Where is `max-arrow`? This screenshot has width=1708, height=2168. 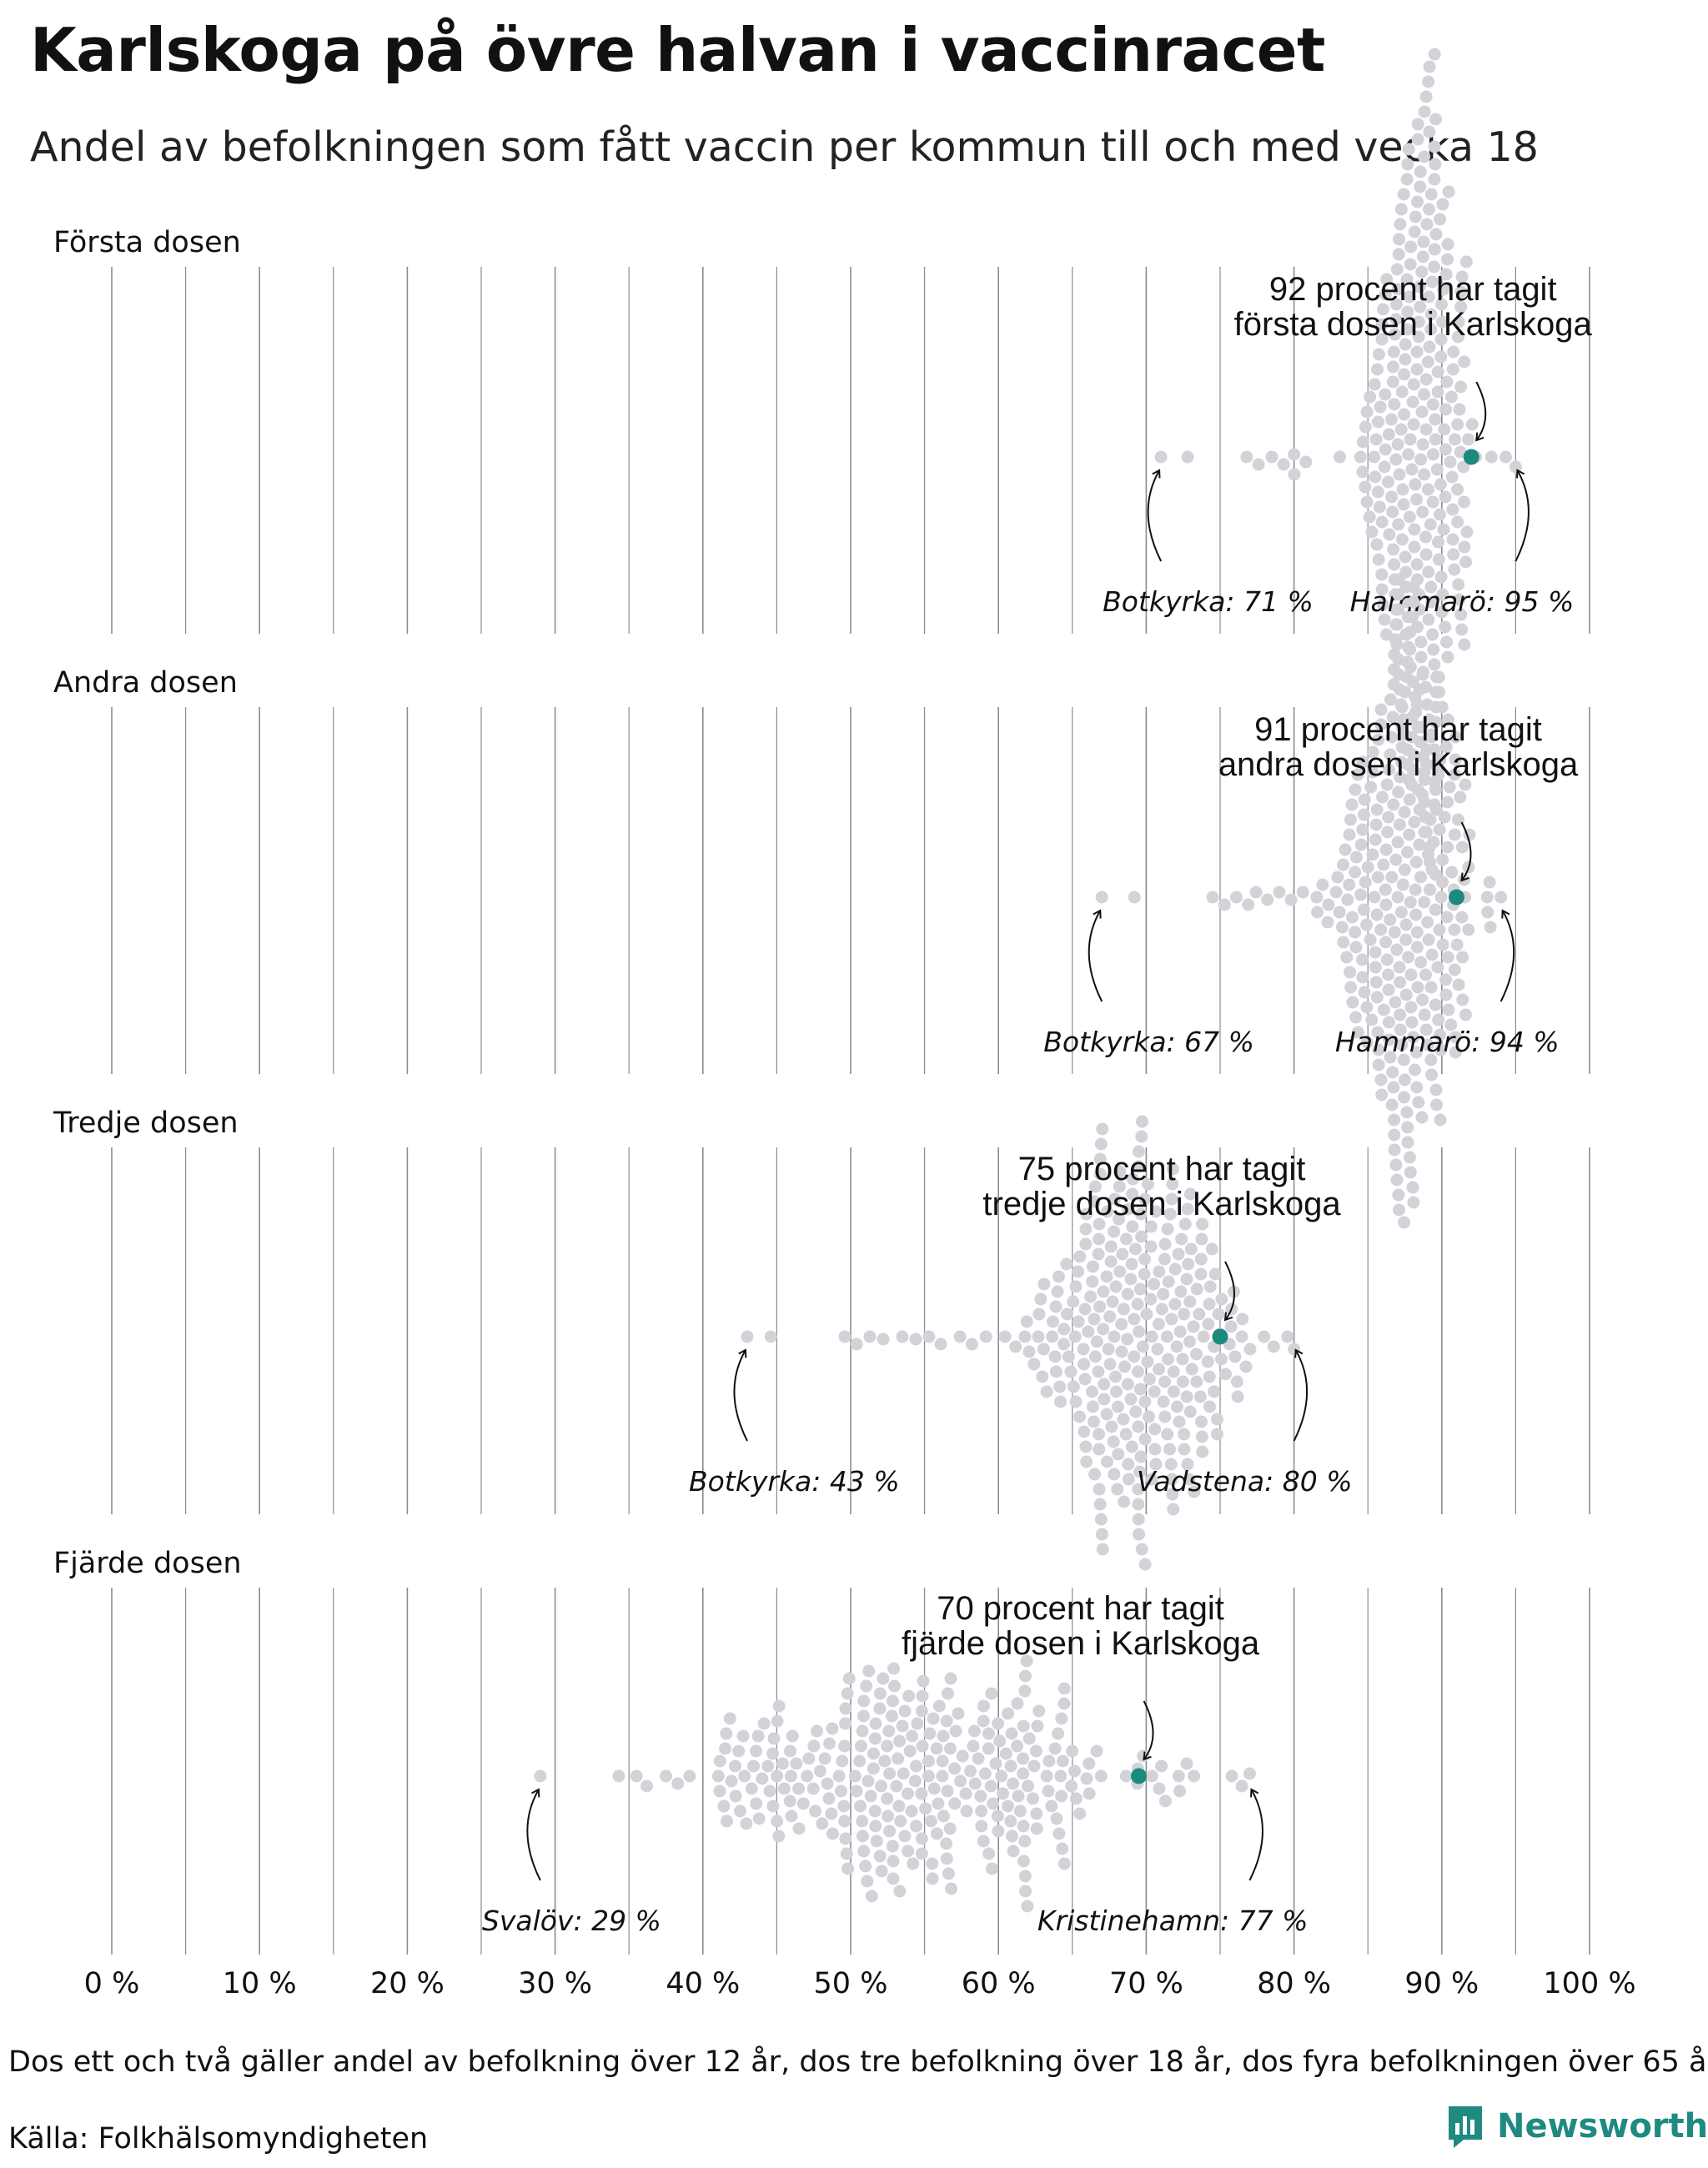 max-arrow is located at coordinates (1301, 1395).